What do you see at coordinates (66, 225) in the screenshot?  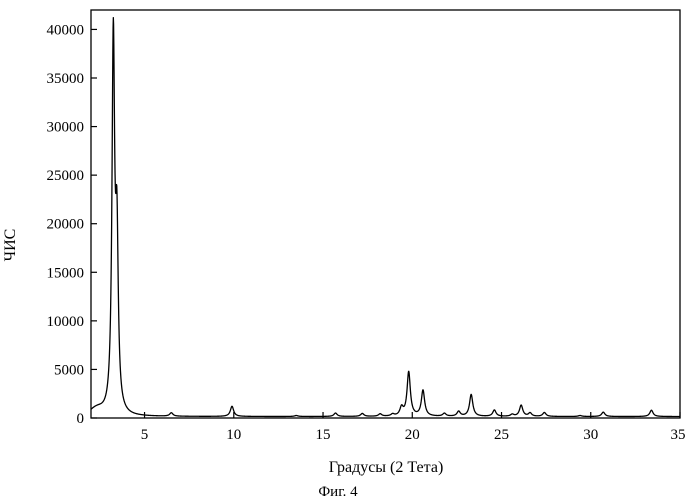 I see `y-tick-label: 20000` at bounding box center [66, 225].